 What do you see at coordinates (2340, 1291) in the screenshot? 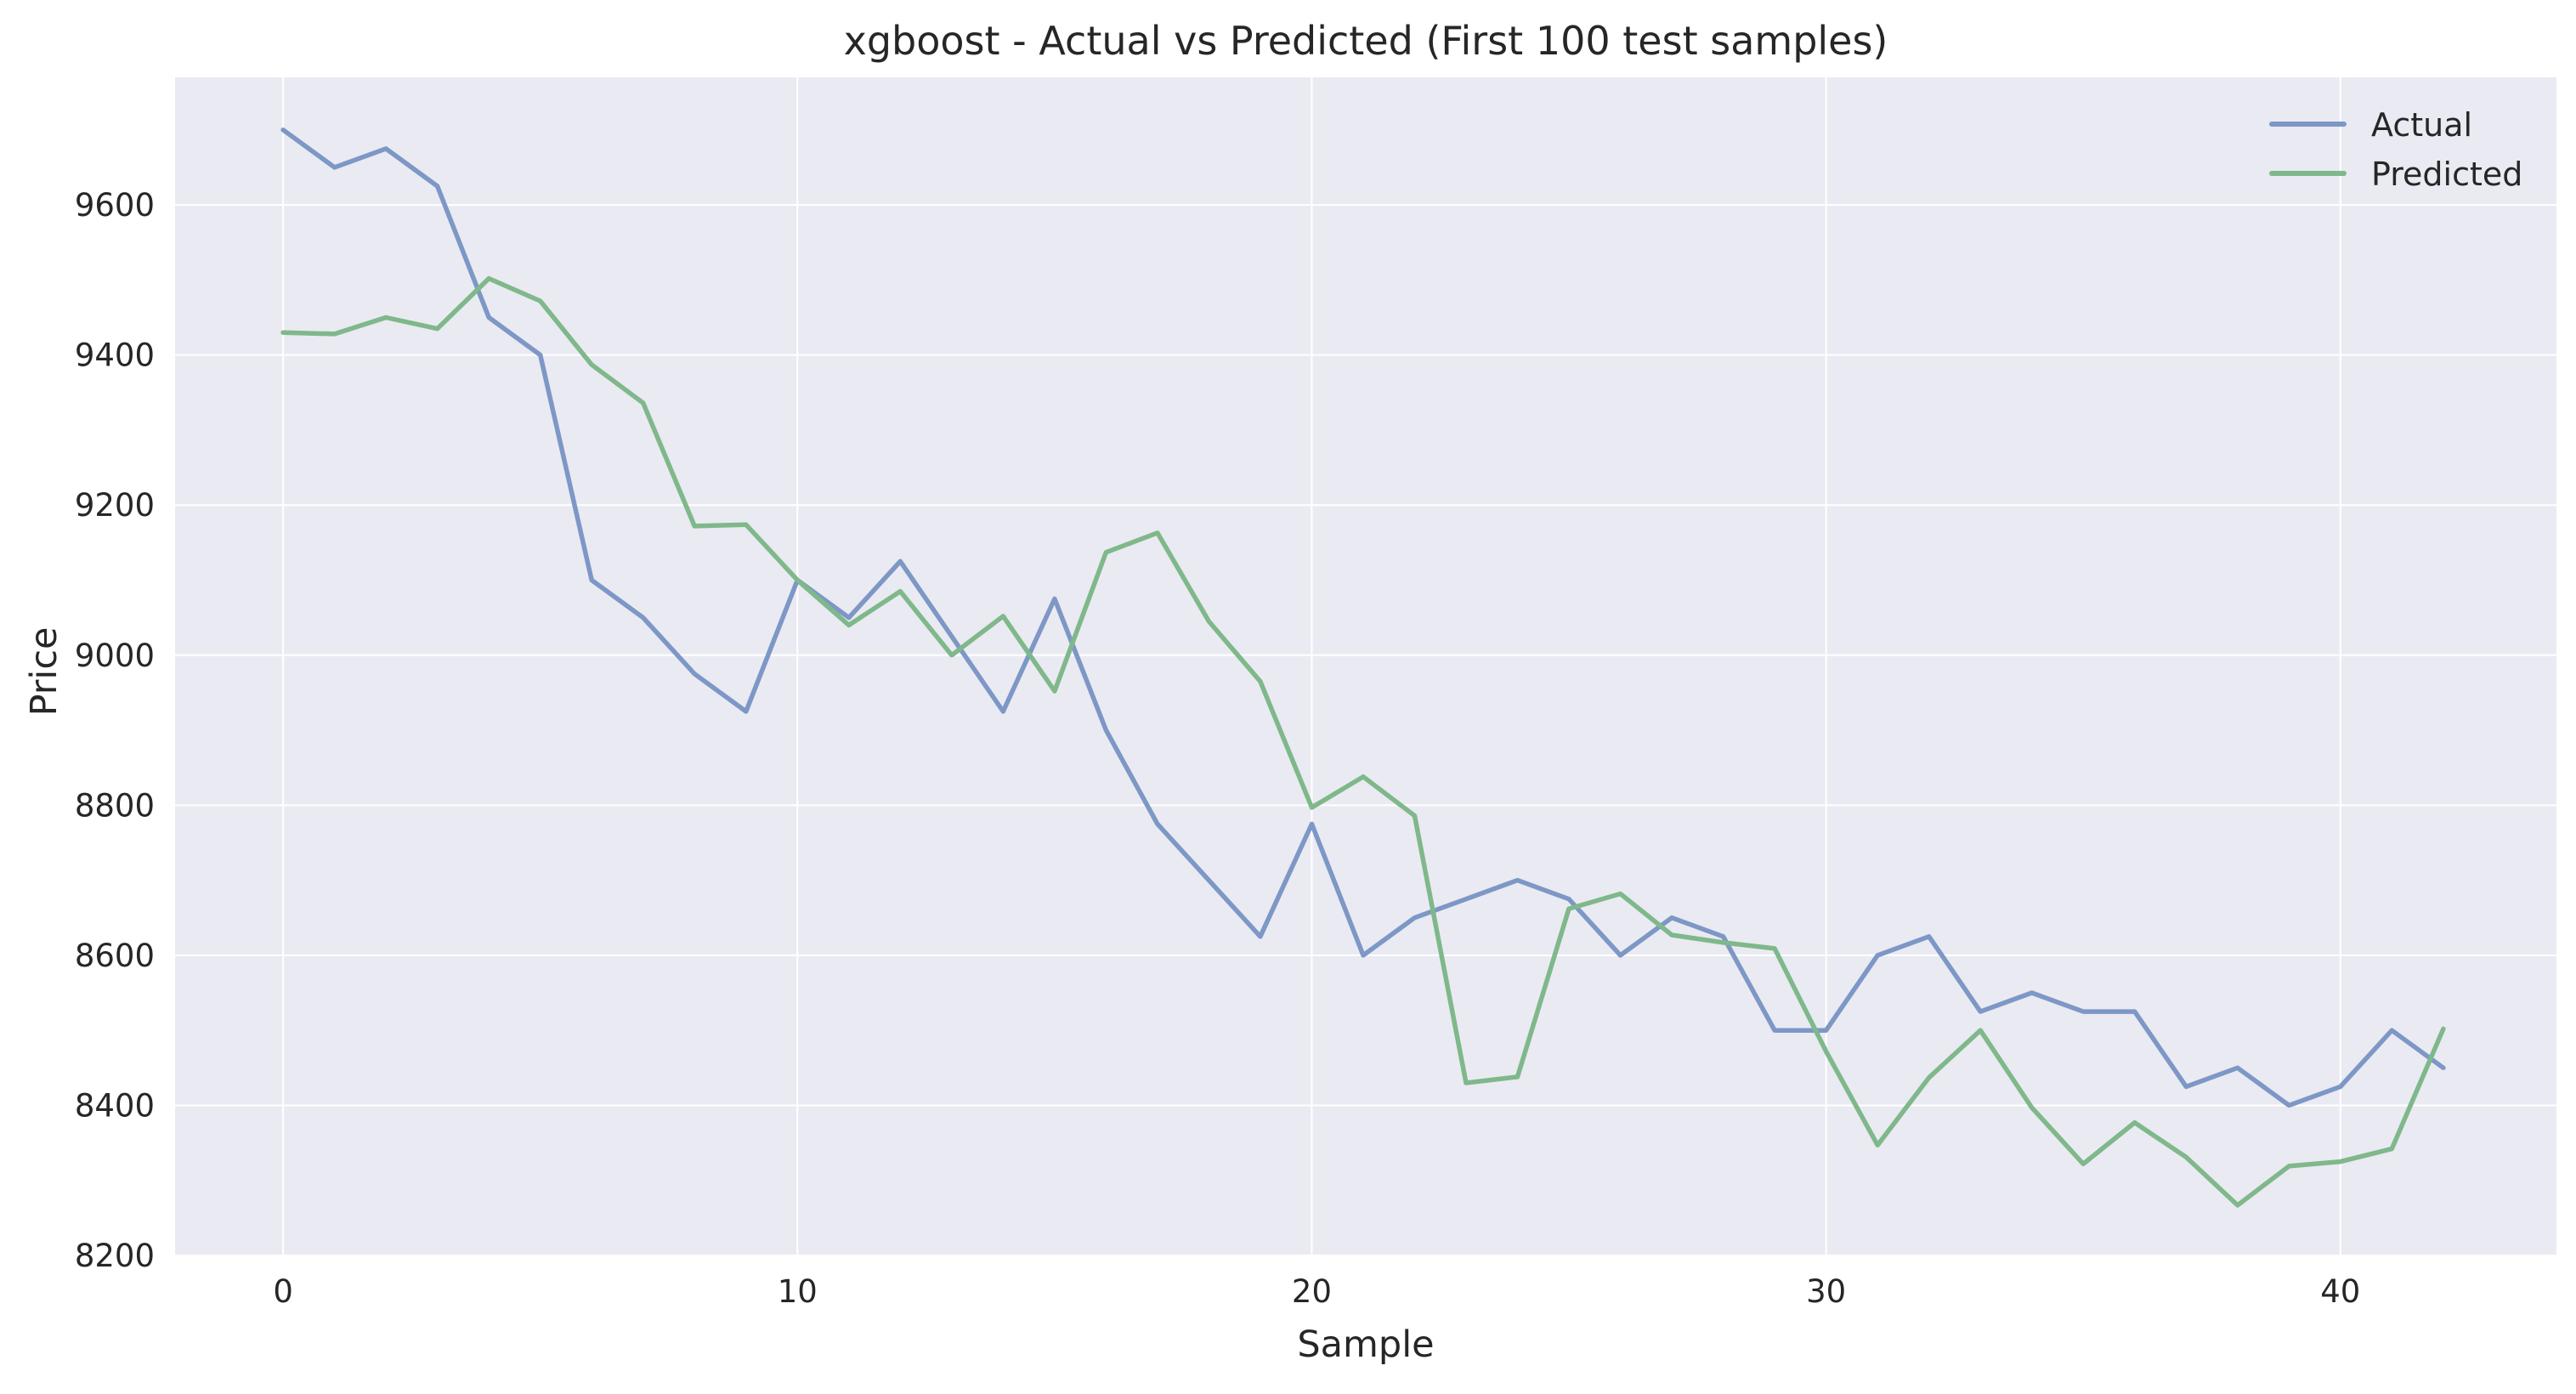
I see `x-tick-label: 40` at bounding box center [2340, 1291].